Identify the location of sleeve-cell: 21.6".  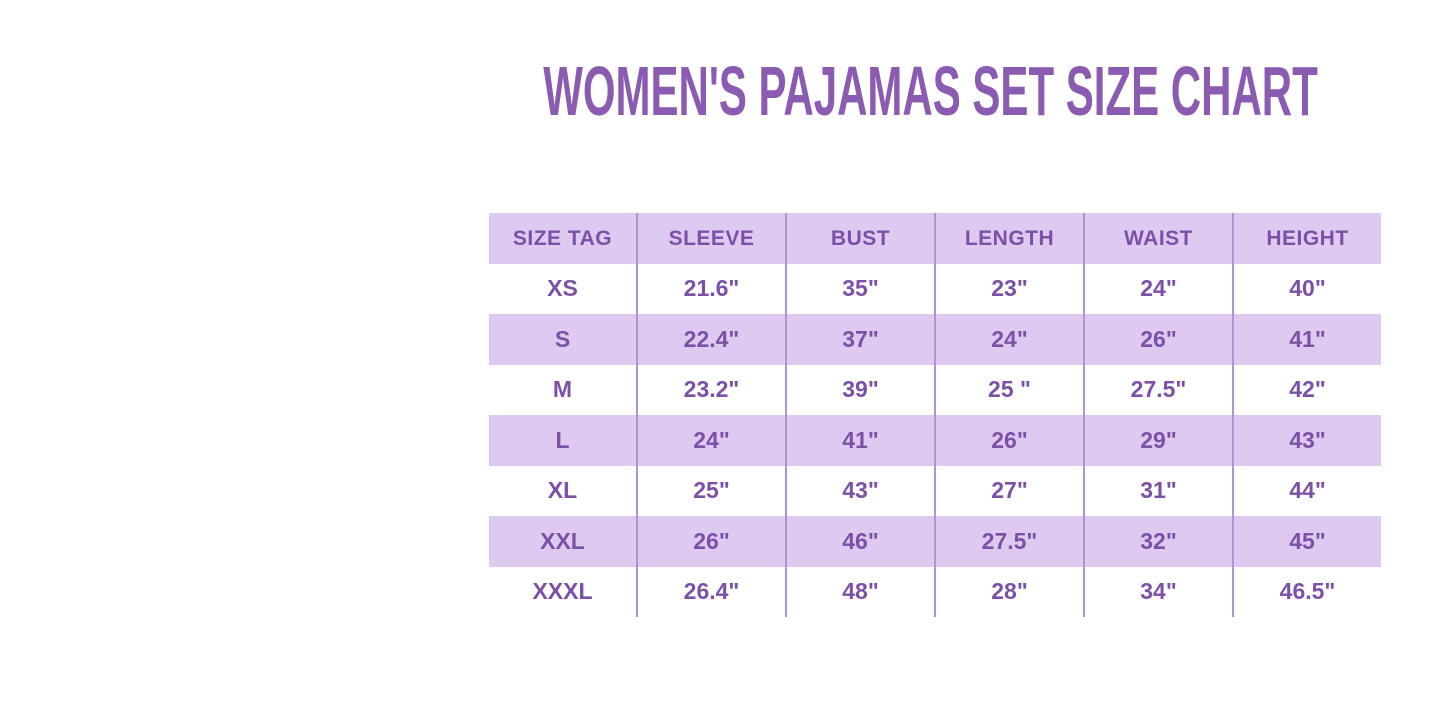
(711, 288).